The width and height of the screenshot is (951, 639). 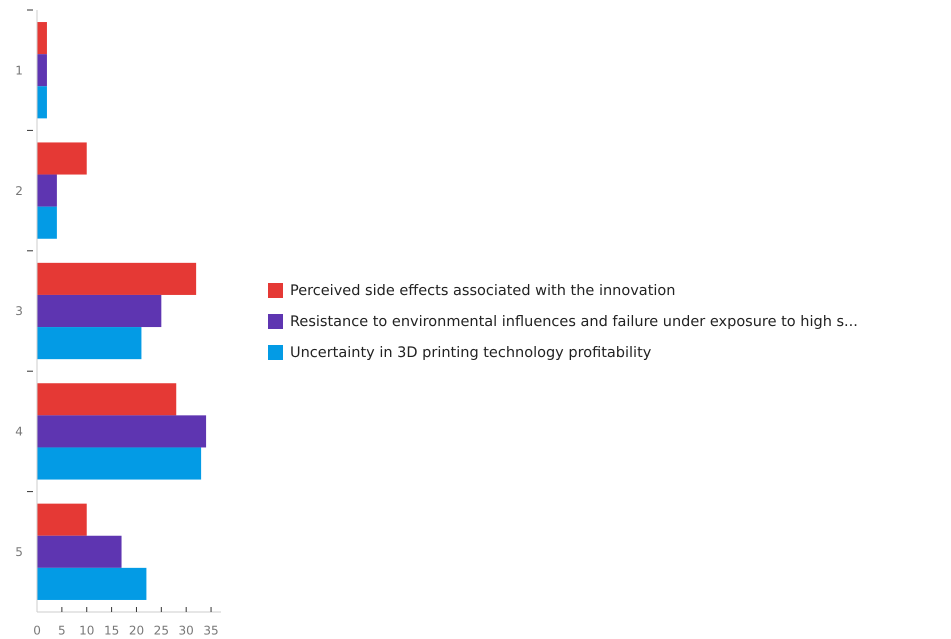 What do you see at coordinates (19, 70) in the screenshot?
I see `y-tick-label: 1` at bounding box center [19, 70].